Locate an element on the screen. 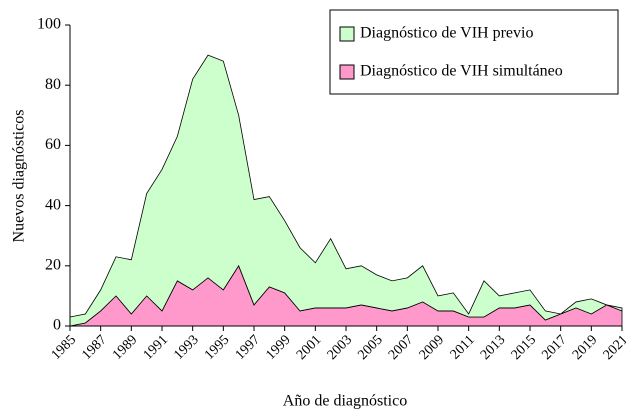  x-tick-label: 1985 is located at coordinates (64, 347).